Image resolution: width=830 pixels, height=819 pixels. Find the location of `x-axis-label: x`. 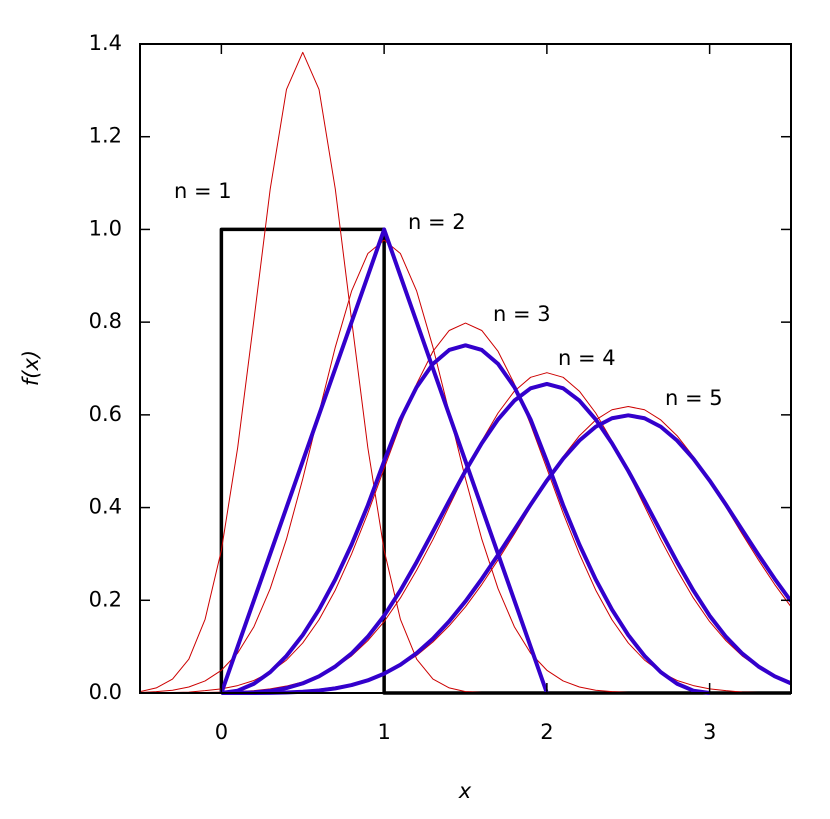

x-axis-label: x is located at coordinates (465, 791).